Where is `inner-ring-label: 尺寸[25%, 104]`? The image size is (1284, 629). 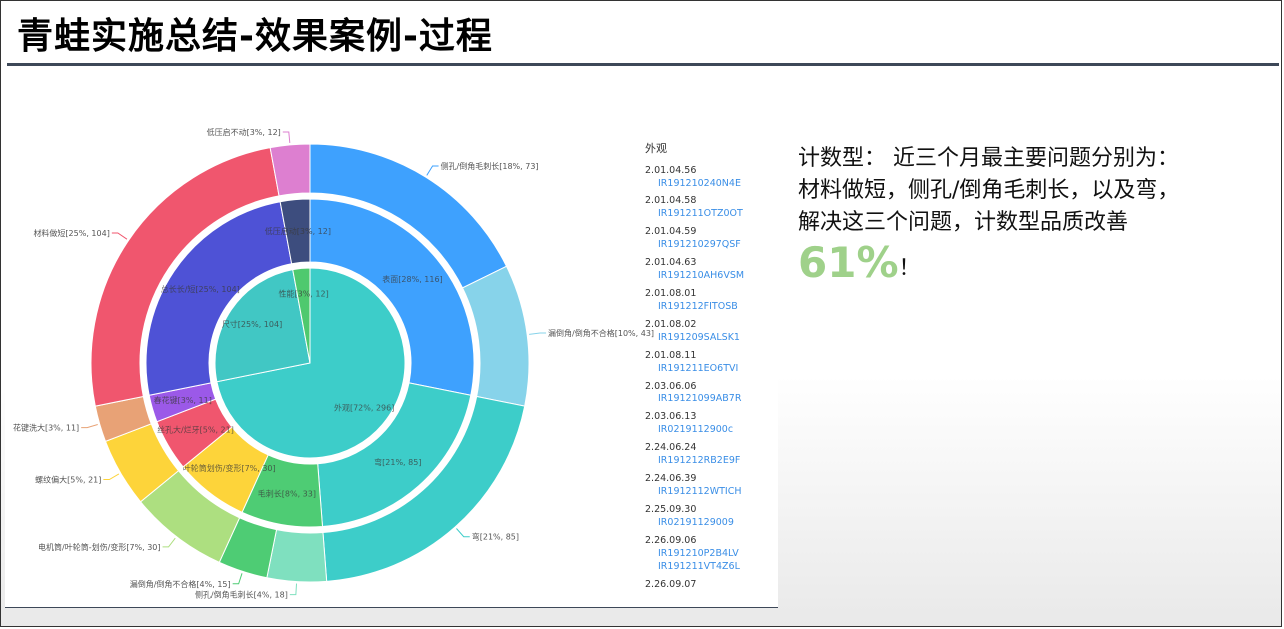
inner-ring-label: 尺寸[25%, 104] is located at coordinates (252, 324).